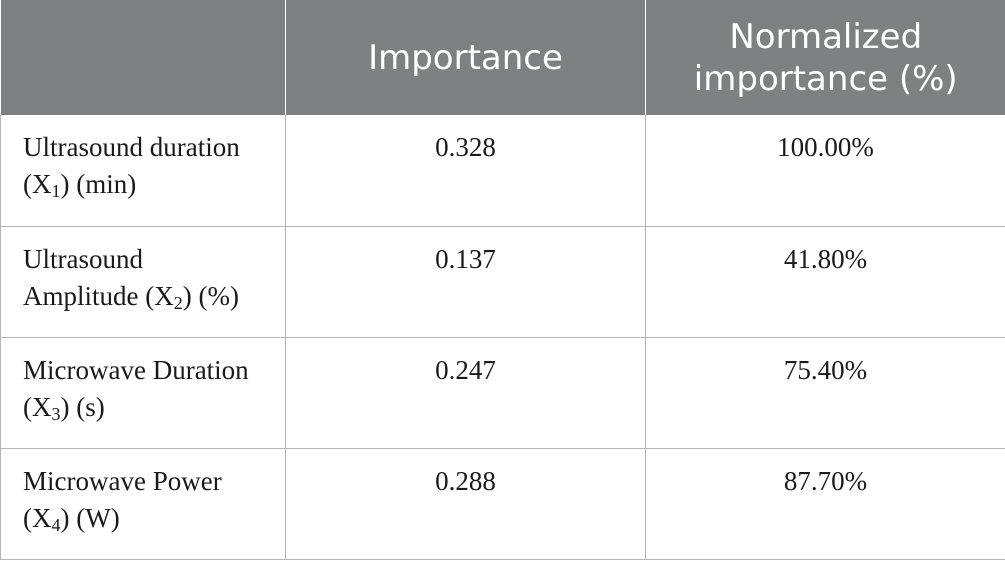 This screenshot has width=1005, height=579. What do you see at coordinates (825, 171) in the screenshot?
I see `normalized-importance-value: 100.00%` at bounding box center [825, 171].